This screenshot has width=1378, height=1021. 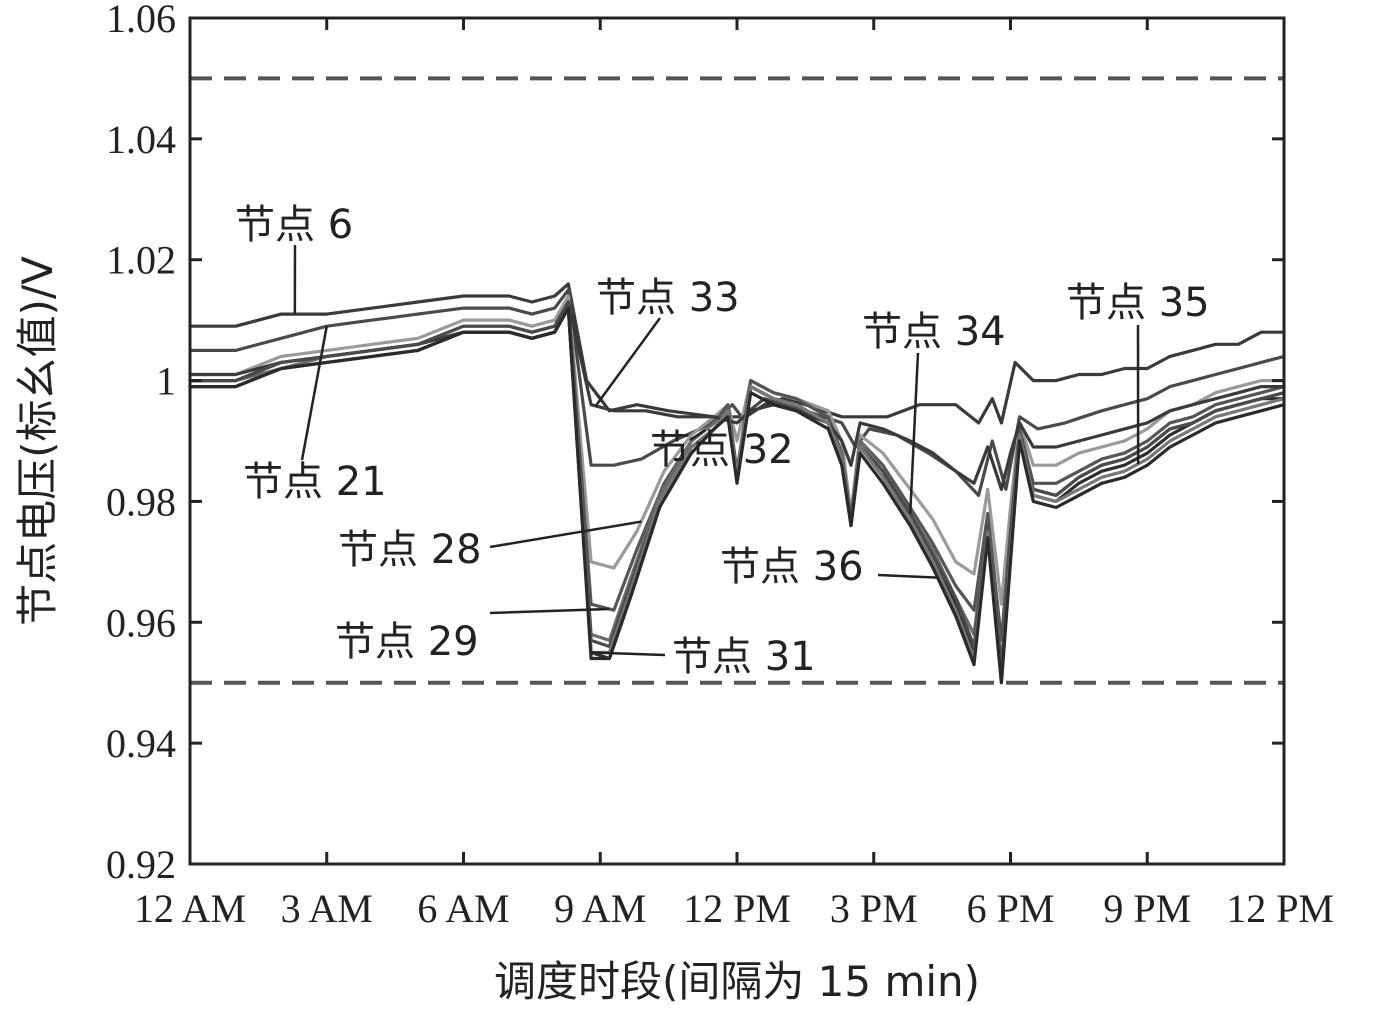 What do you see at coordinates (315, 482) in the screenshot?
I see `annotation-label-1: 节点 21` at bounding box center [315, 482].